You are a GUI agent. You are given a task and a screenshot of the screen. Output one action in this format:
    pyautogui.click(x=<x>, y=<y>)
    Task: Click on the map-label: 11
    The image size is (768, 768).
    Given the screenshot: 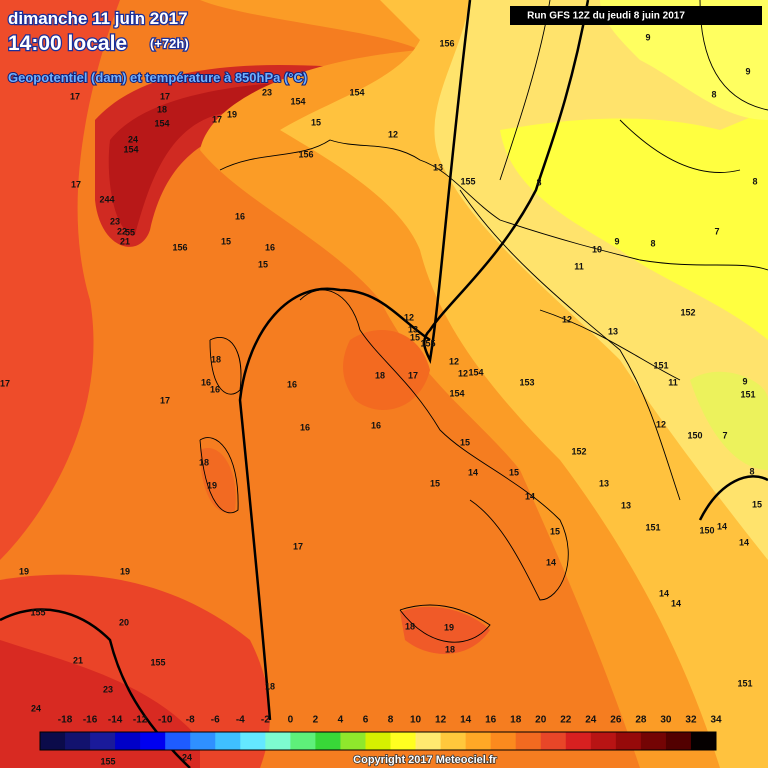 What is the action you would take?
    pyautogui.click(x=579, y=266)
    